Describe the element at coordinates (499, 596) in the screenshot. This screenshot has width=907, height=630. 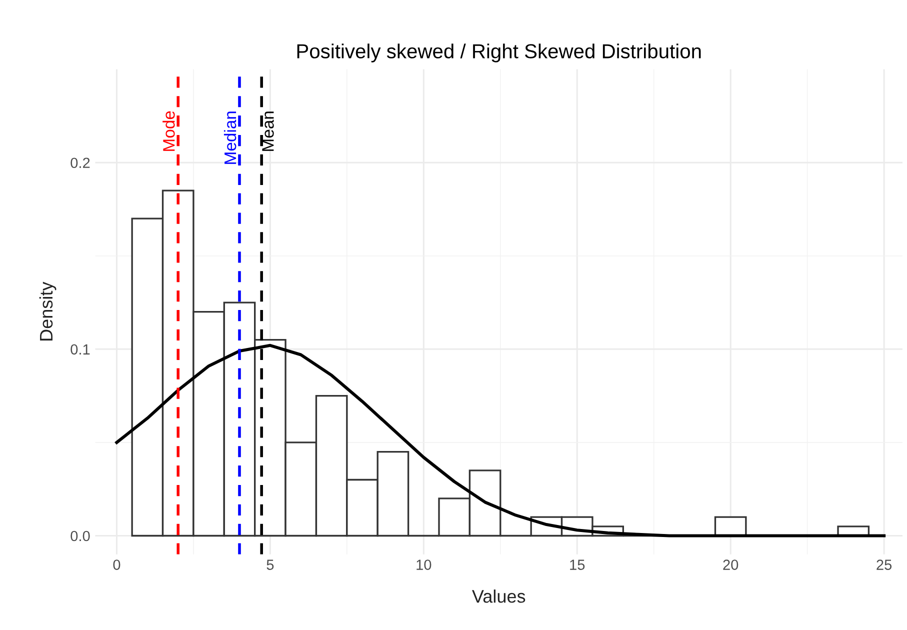
I see `x-axis-title: Values` at that location.